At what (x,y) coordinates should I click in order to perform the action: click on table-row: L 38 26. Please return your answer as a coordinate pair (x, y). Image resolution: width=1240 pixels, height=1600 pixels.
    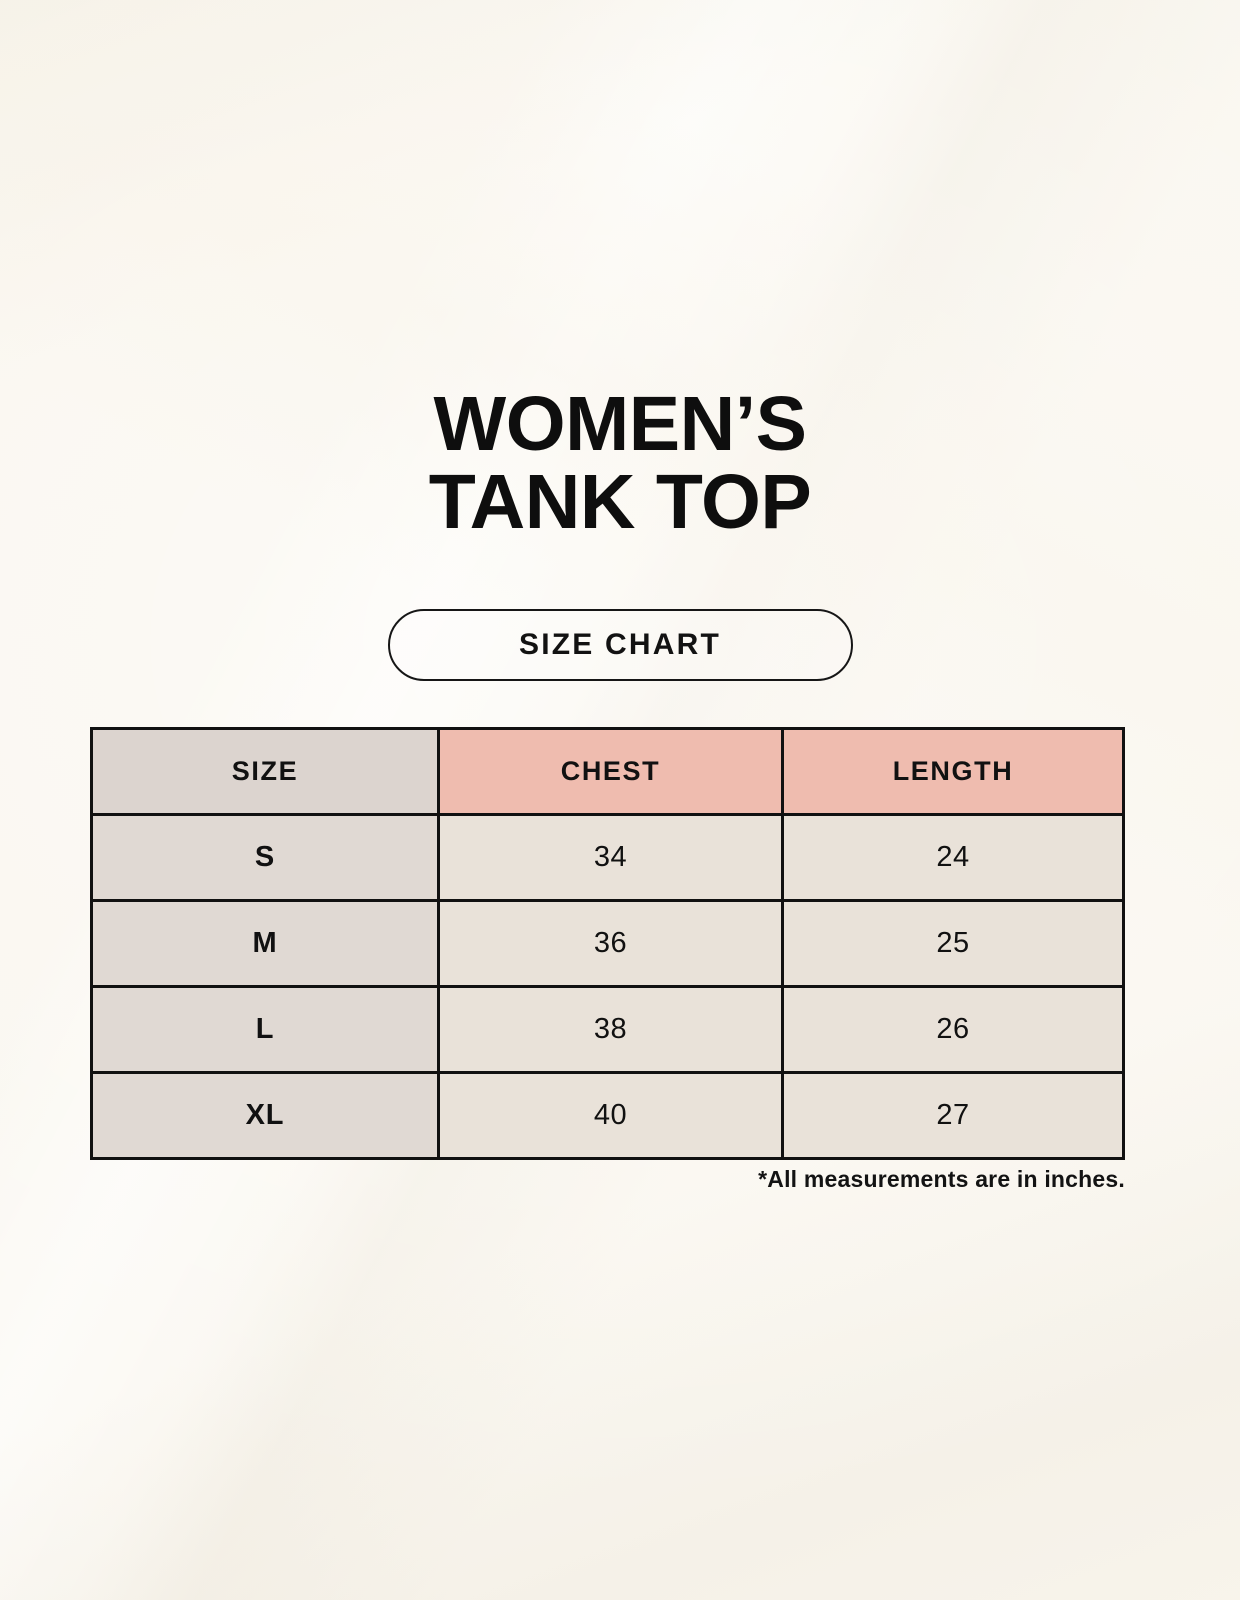
    Looking at the image, I should click on (607, 1029).